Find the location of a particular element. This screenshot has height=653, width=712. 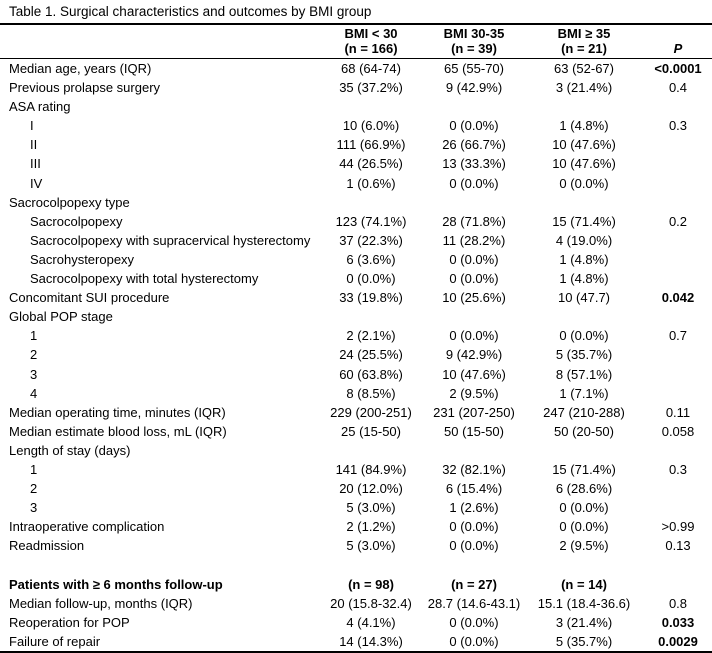

table-row: ASA rating is located at coordinates (356, 106).